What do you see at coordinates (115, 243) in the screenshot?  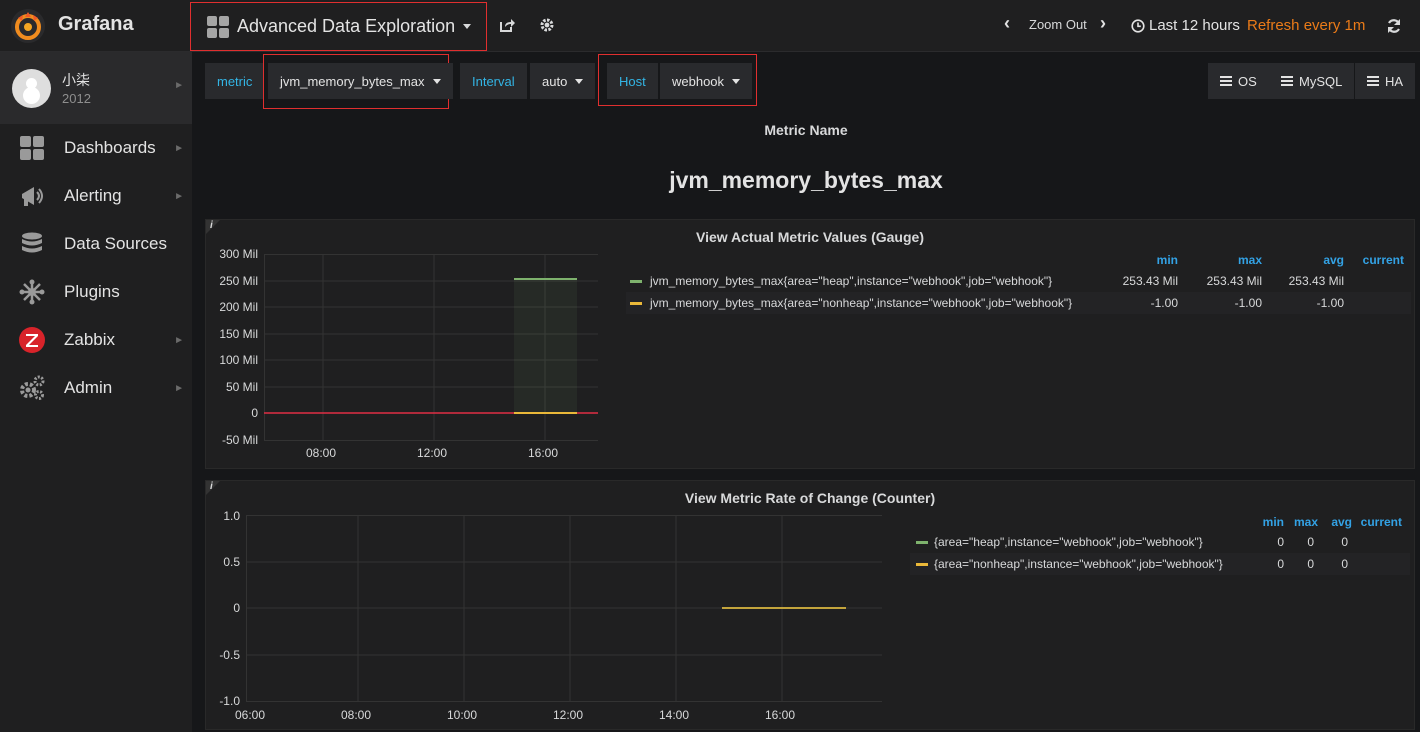 I see `sidebar-item-label: Data Sources` at bounding box center [115, 243].